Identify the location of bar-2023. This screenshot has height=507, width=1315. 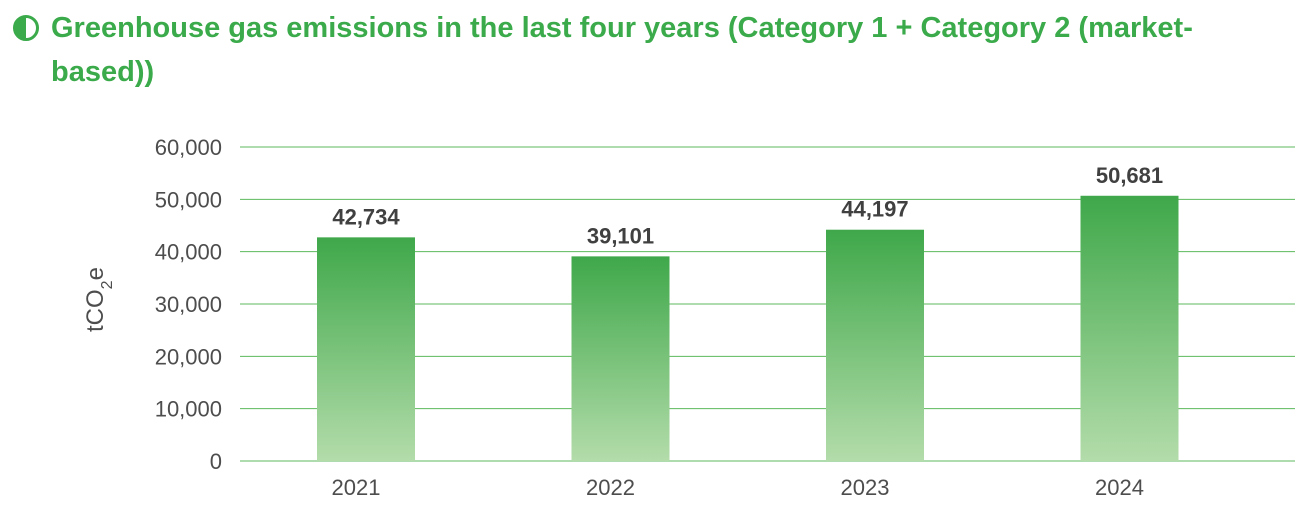
(875, 345).